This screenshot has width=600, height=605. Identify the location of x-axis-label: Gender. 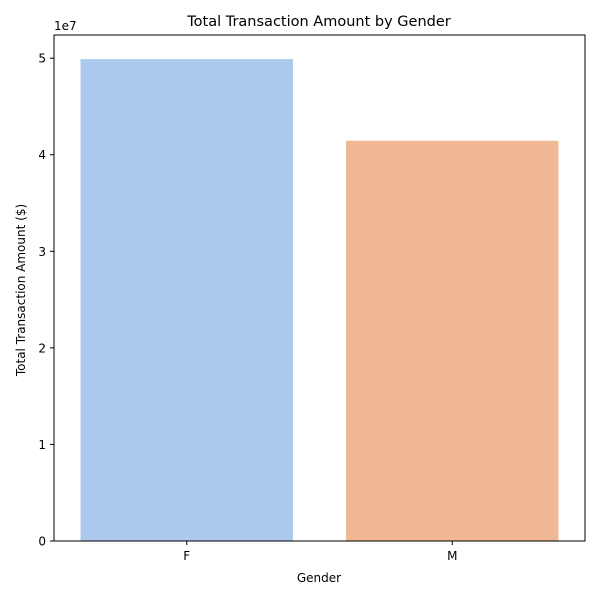
(319, 578).